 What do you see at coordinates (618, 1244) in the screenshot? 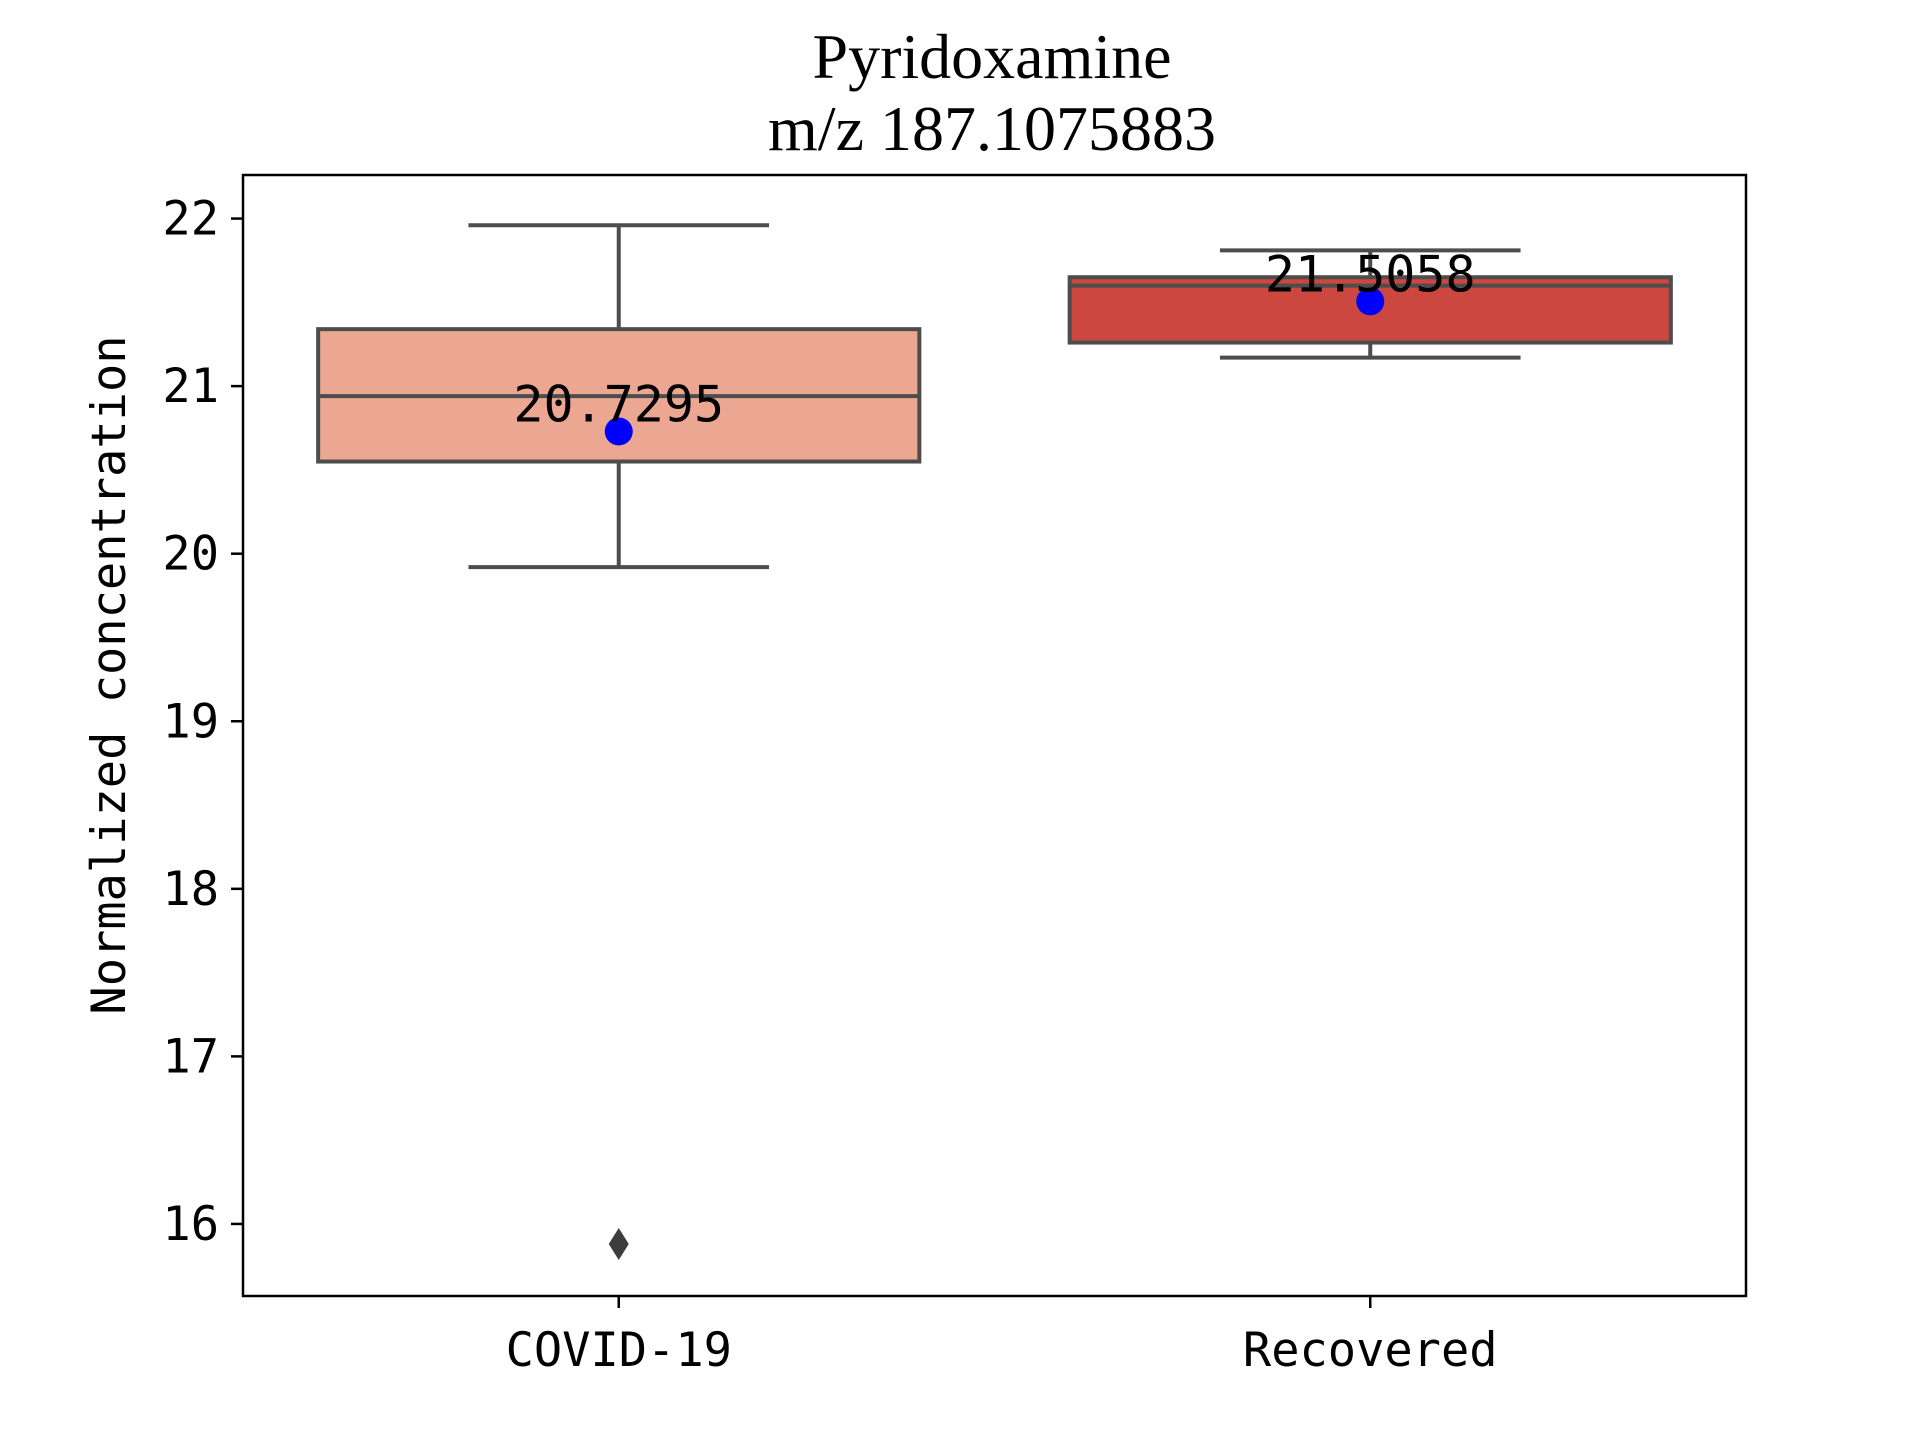
I see `outlier-marker` at bounding box center [618, 1244].